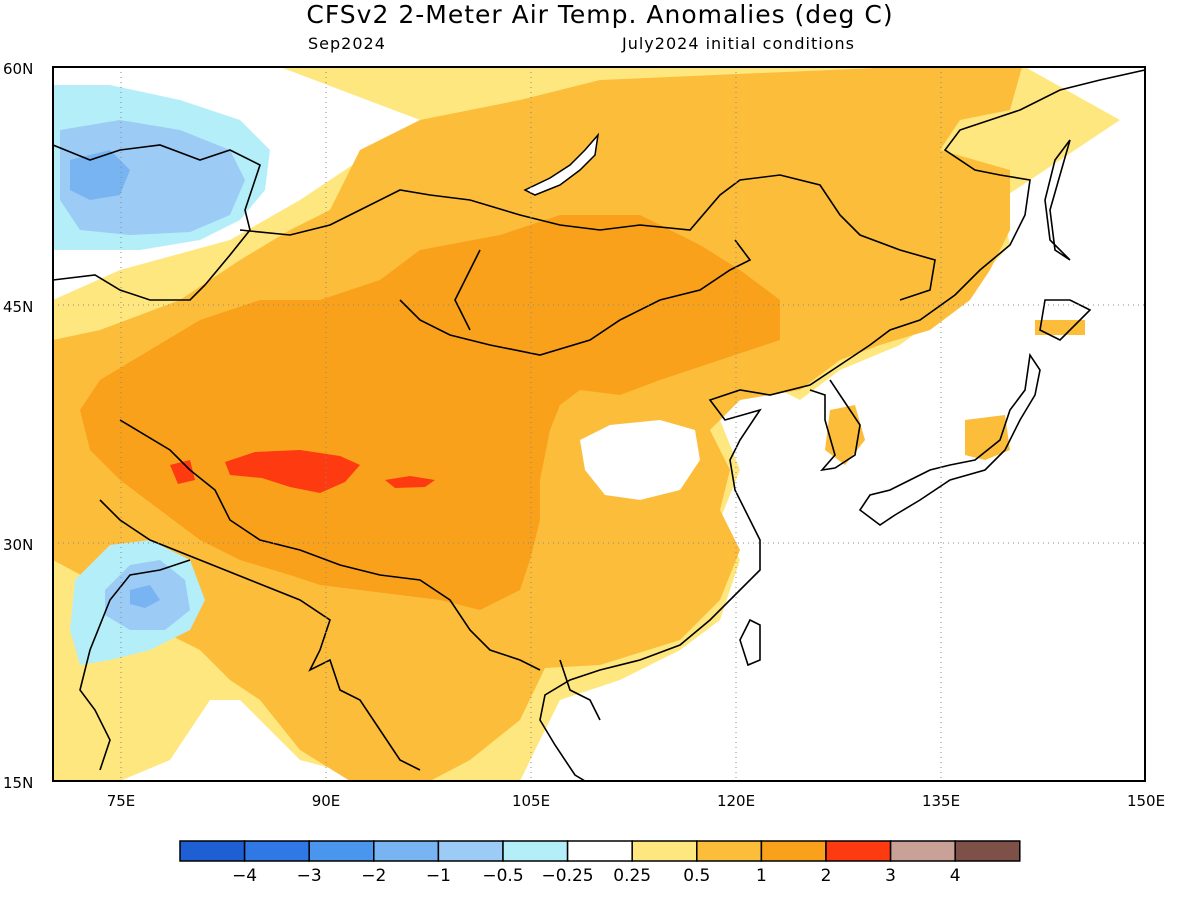 The image size is (1200, 900). I want to click on colorbar-tick-label: −4, so click(244, 876).